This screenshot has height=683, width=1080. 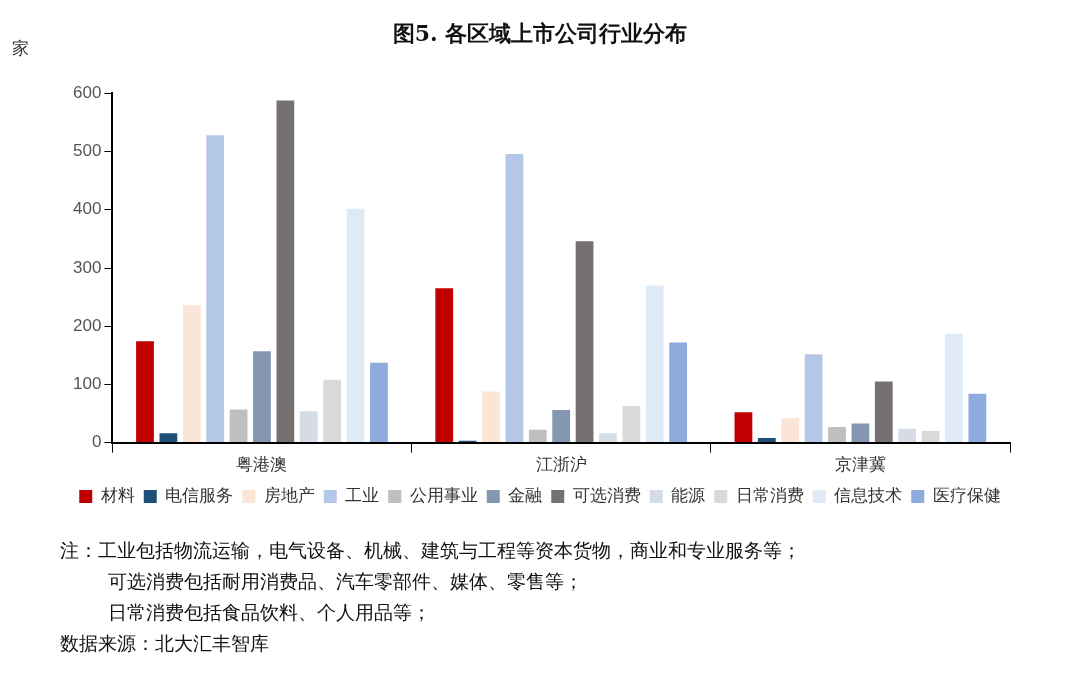 What do you see at coordinates (20, 48) in the screenshot?
I see `y-axis-title: 家` at bounding box center [20, 48].